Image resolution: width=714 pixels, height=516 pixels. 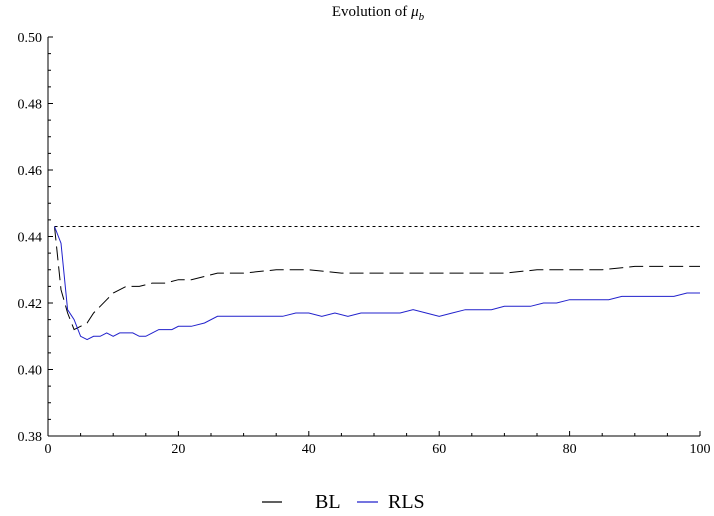 What do you see at coordinates (30, 437) in the screenshot?
I see `y-tick-label: 0.38` at bounding box center [30, 437].